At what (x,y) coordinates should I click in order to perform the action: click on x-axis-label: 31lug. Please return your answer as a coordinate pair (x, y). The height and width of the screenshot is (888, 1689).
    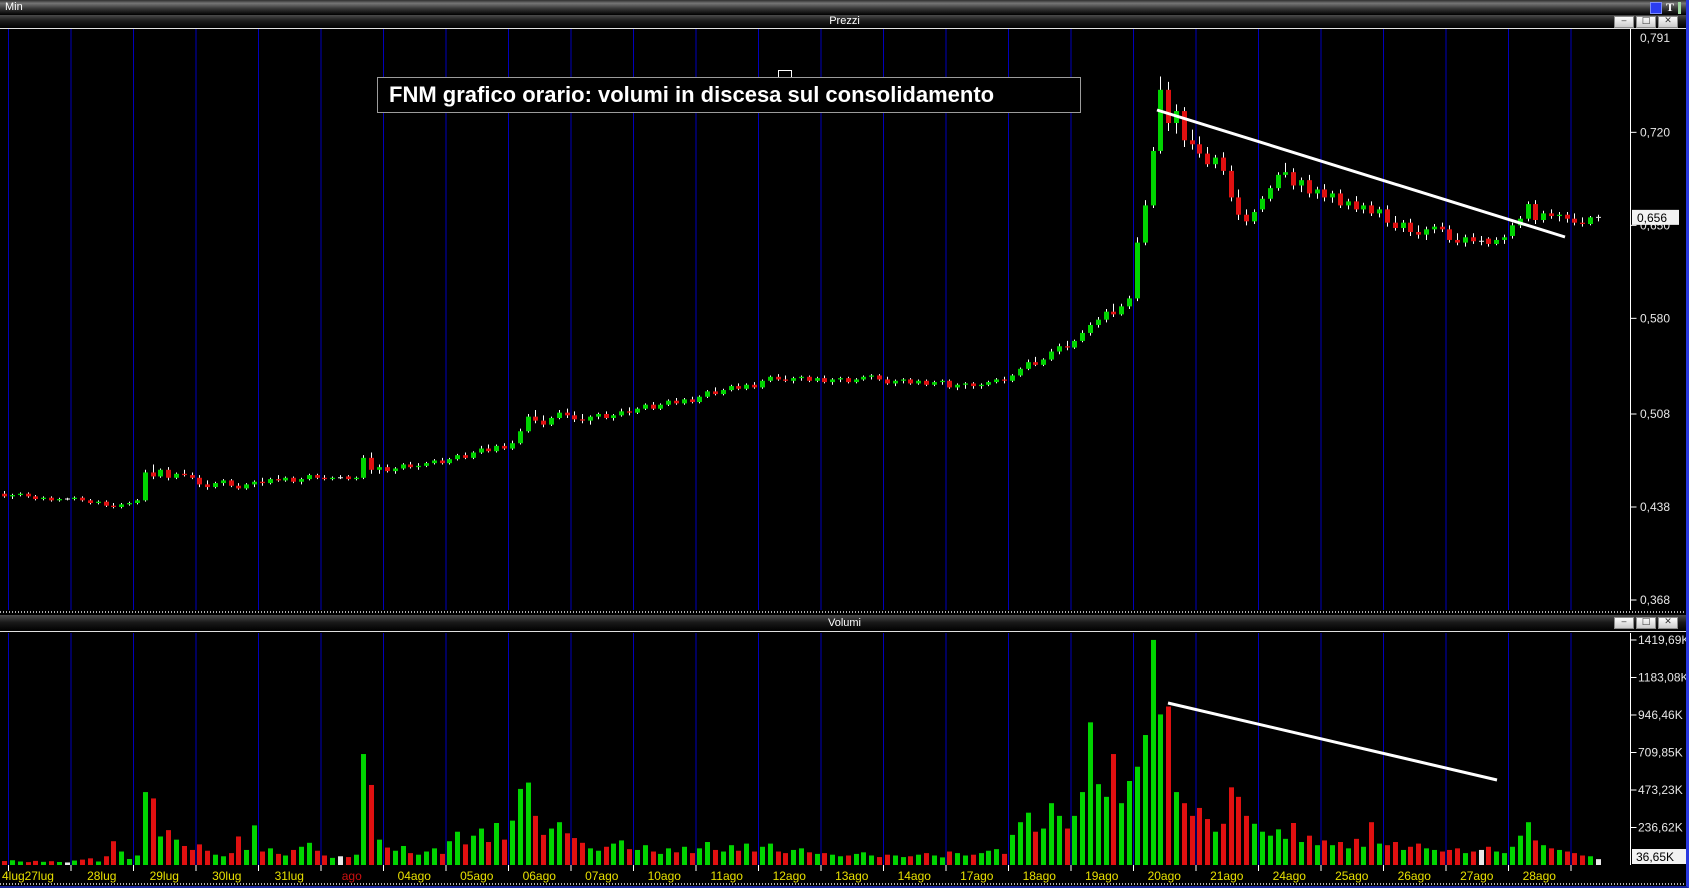
    Looking at the image, I should click on (289, 876).